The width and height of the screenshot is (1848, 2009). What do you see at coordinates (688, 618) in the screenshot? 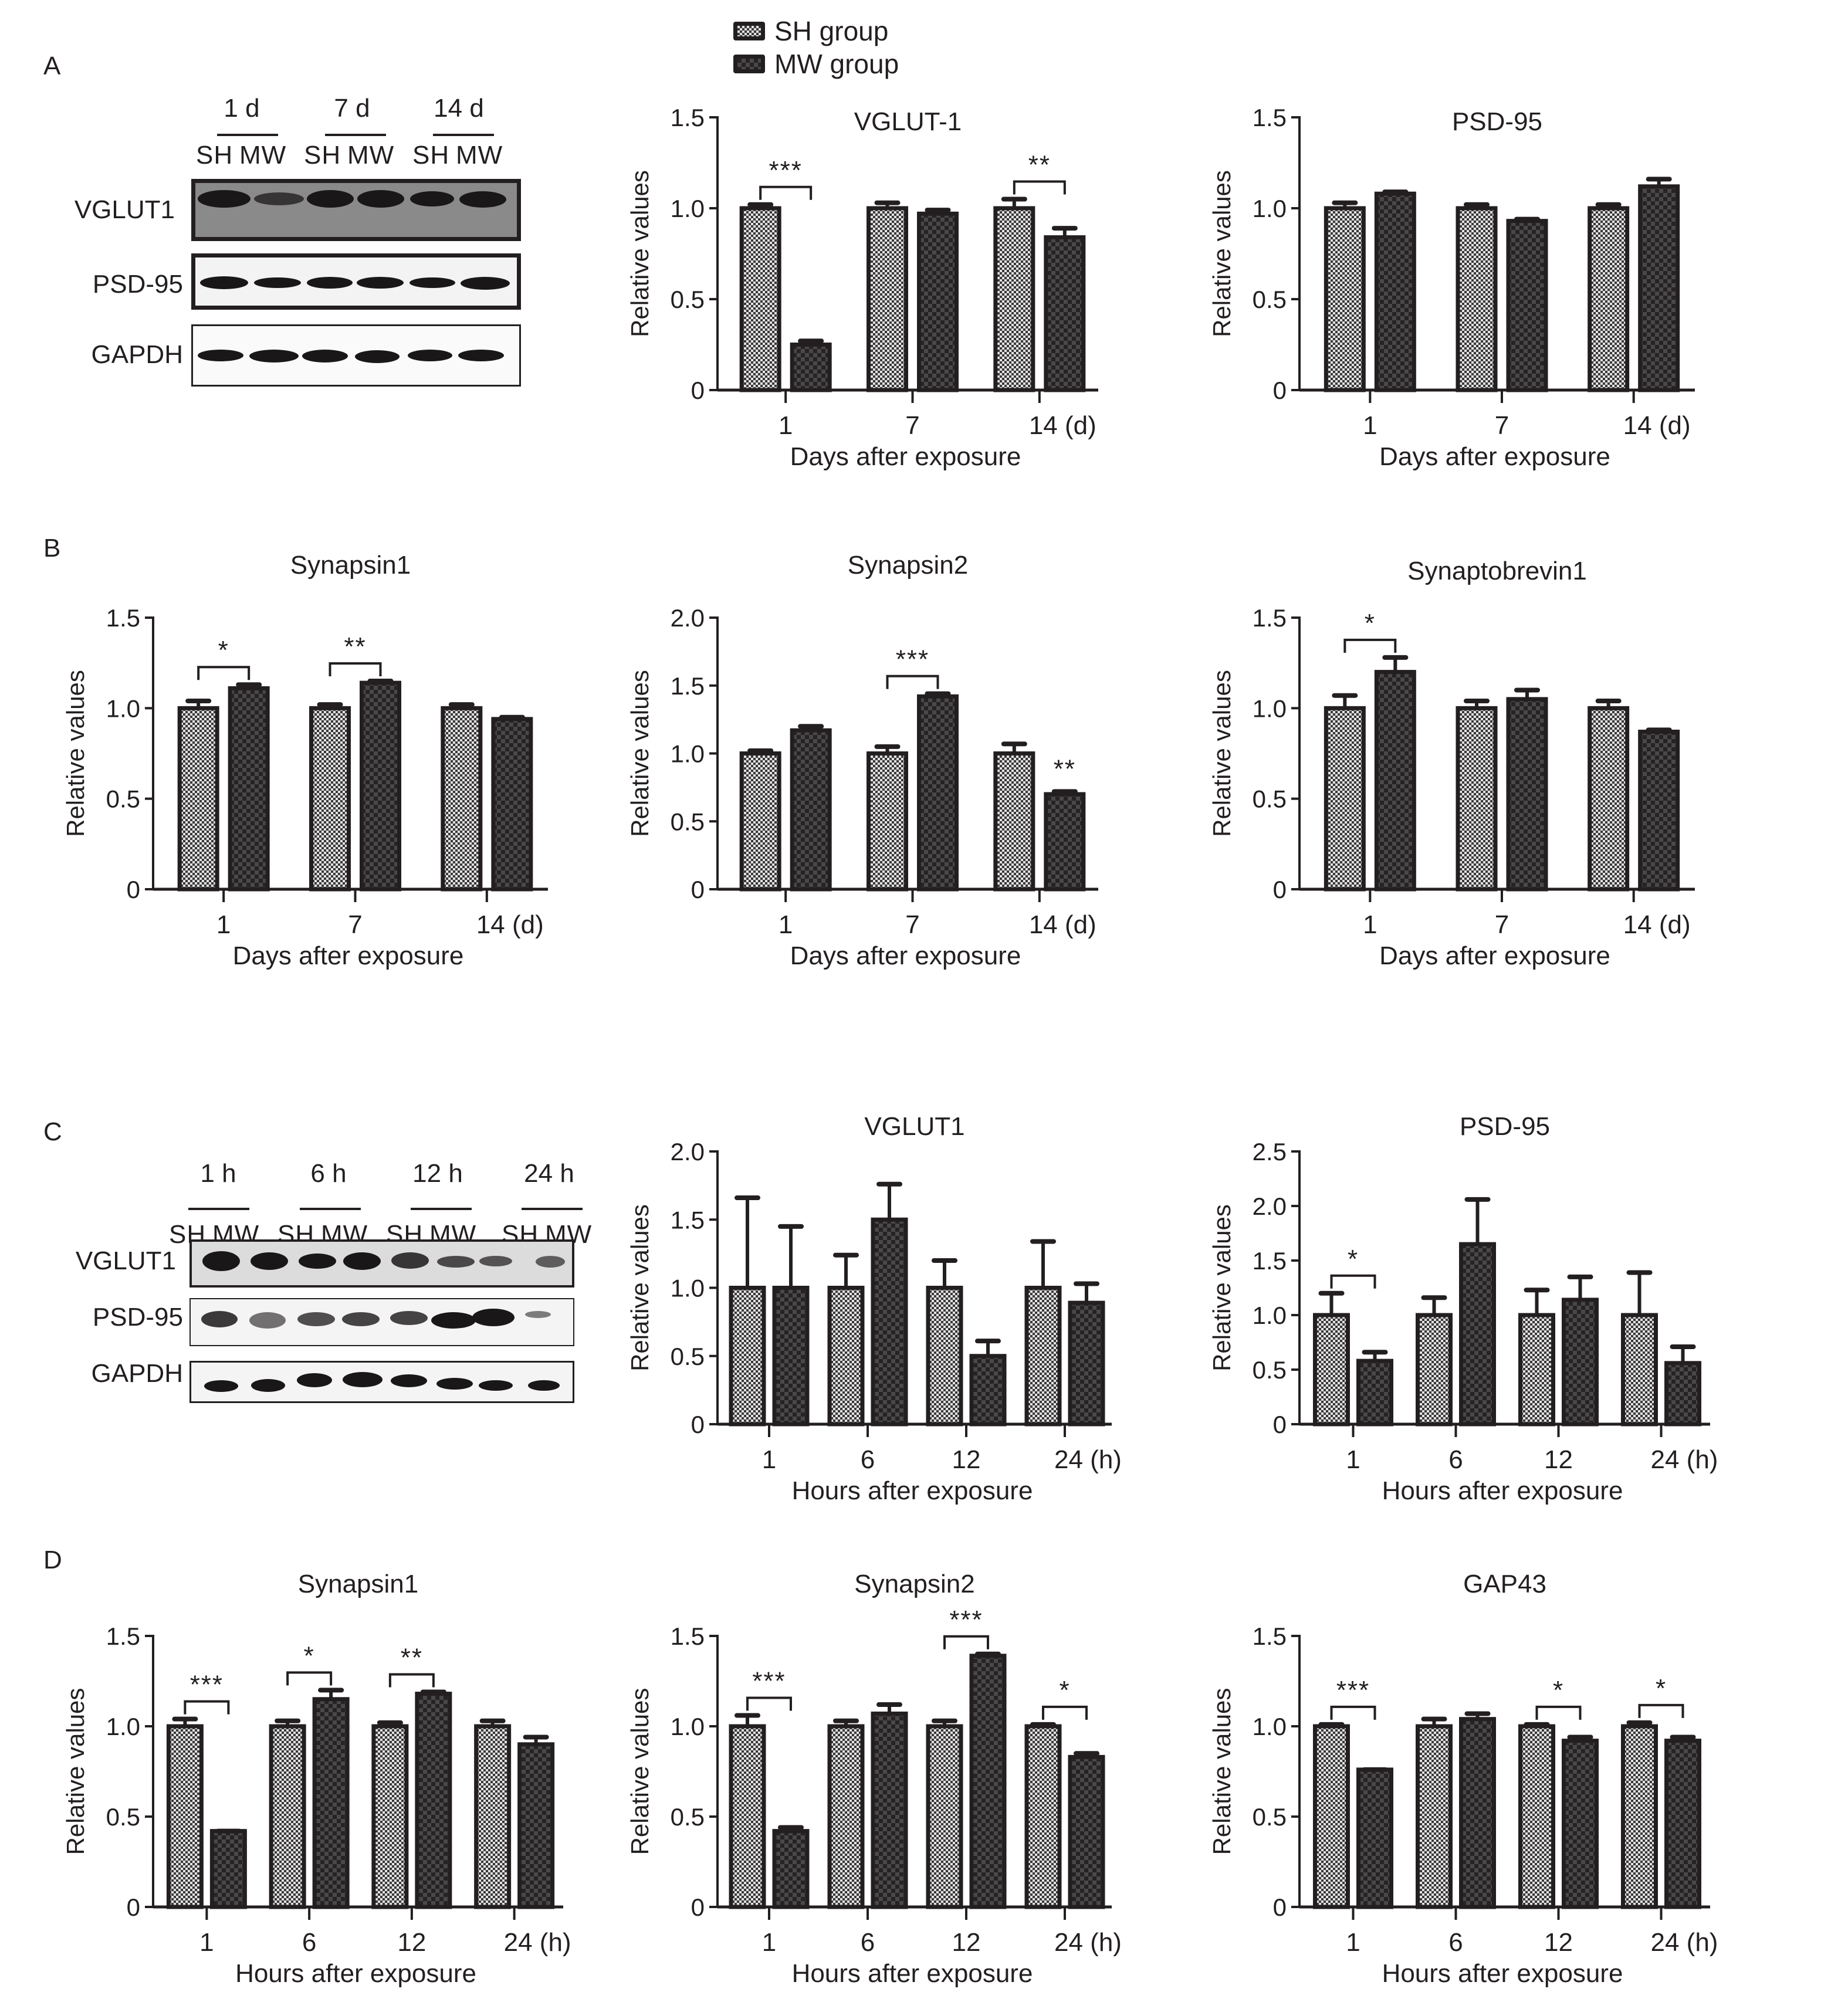
I see `y-tick-label: 2.0` at bounding box center [688, 618].